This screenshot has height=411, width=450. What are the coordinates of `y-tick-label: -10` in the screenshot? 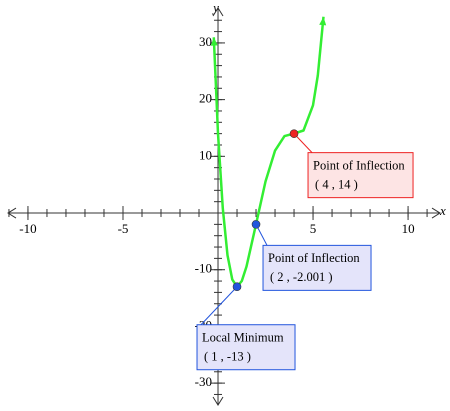 It's located at (203, 268).